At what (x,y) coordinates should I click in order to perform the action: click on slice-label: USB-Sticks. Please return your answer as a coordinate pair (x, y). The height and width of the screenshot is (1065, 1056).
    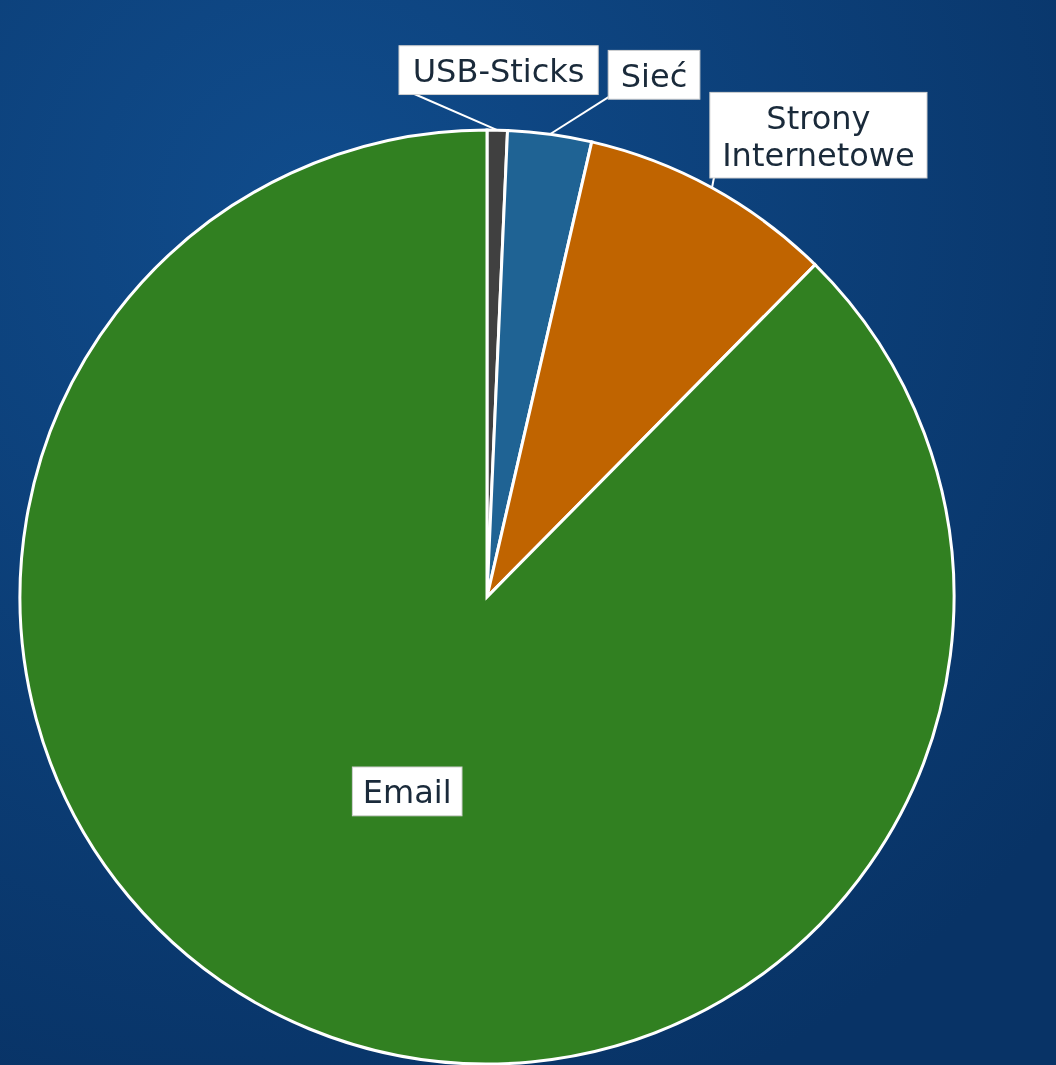
    Looking at the image, I should click on (498, 71).